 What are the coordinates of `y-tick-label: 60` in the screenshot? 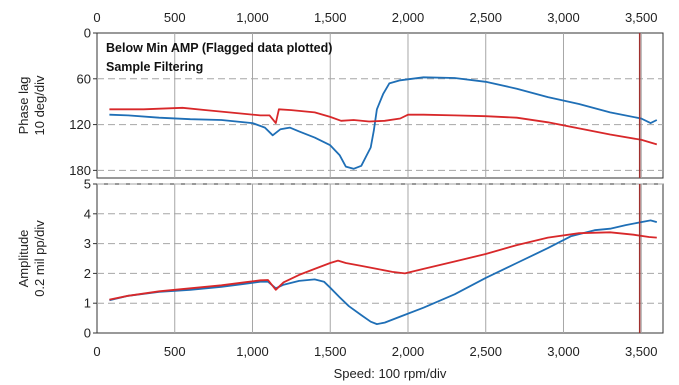 It's located at (84, 78).